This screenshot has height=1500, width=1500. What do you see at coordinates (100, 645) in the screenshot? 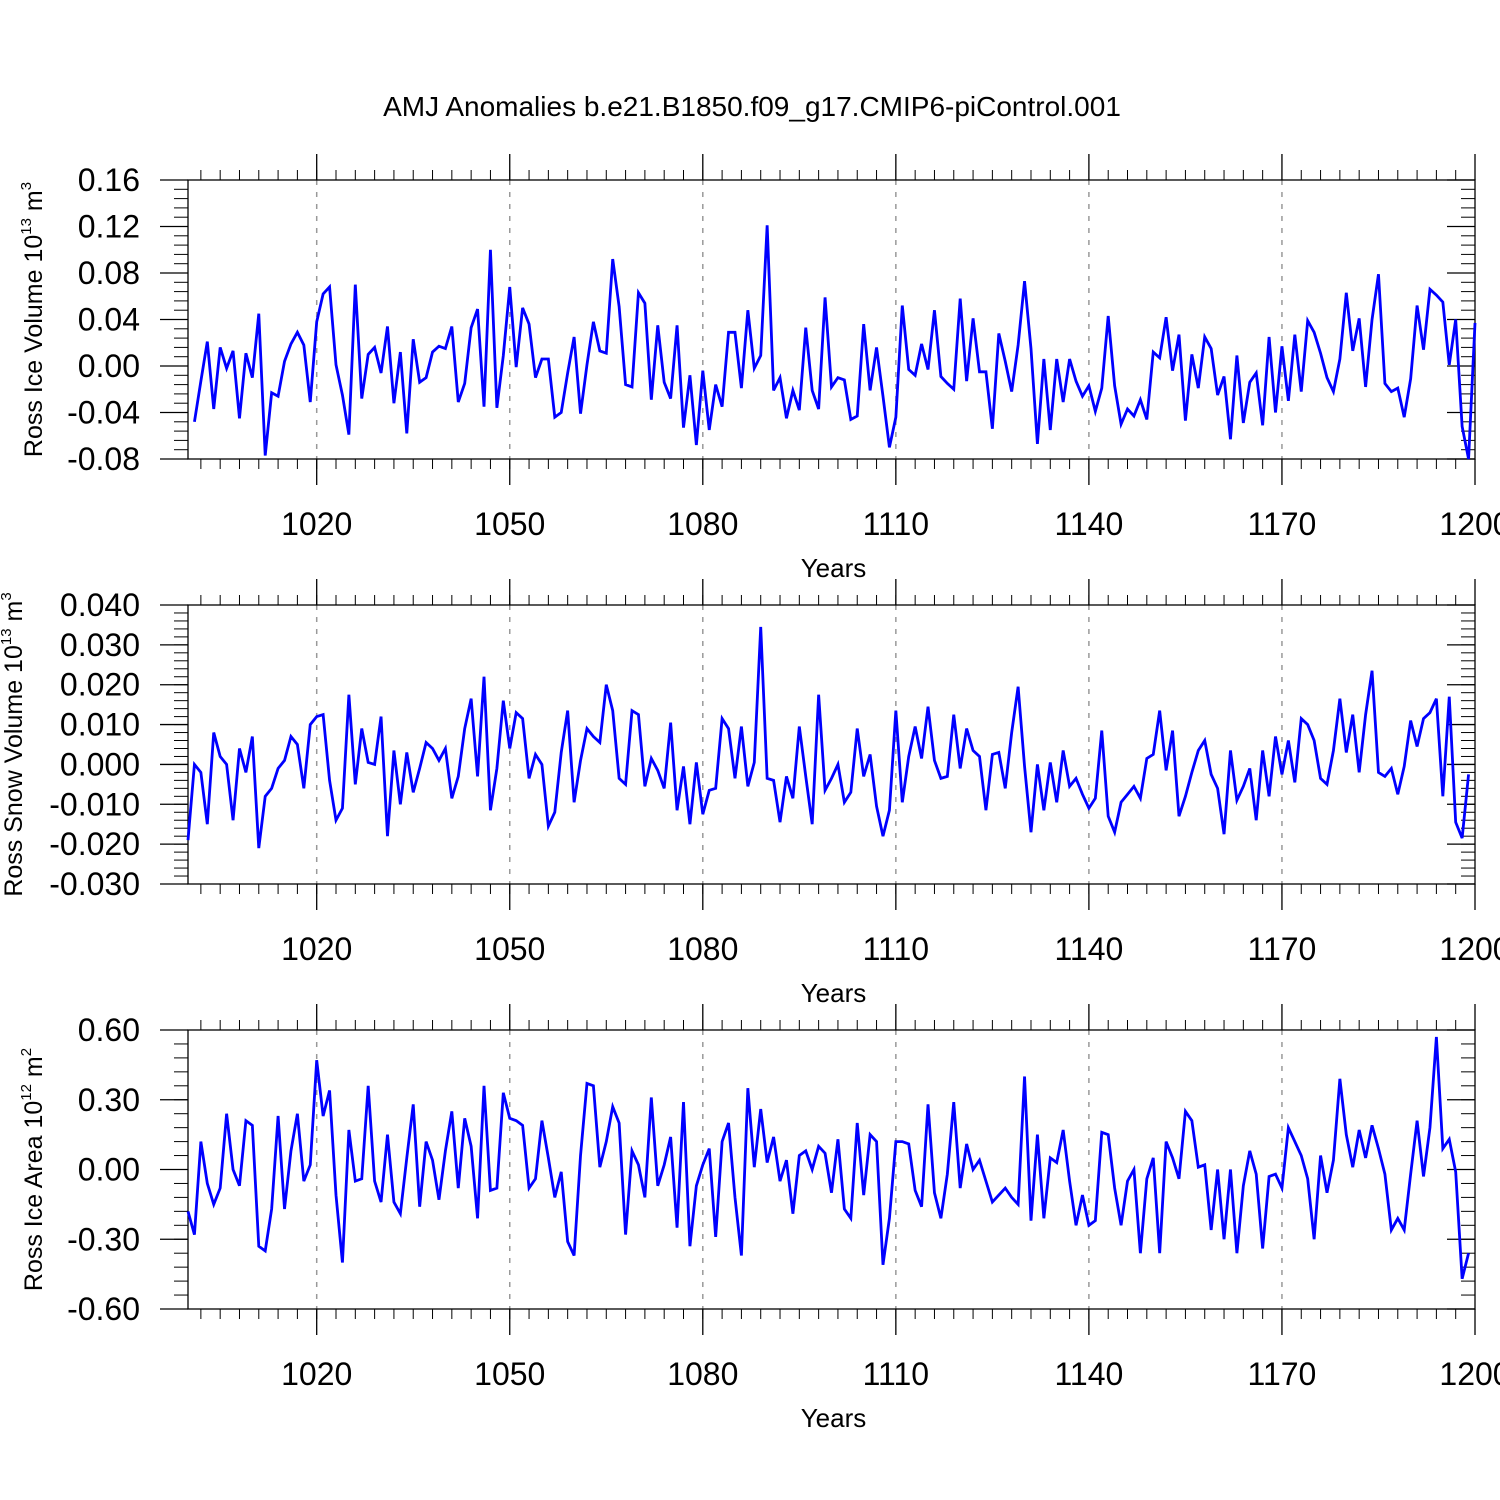
I see `y-tick-label: 0.030` at bounding box center [100, 645].